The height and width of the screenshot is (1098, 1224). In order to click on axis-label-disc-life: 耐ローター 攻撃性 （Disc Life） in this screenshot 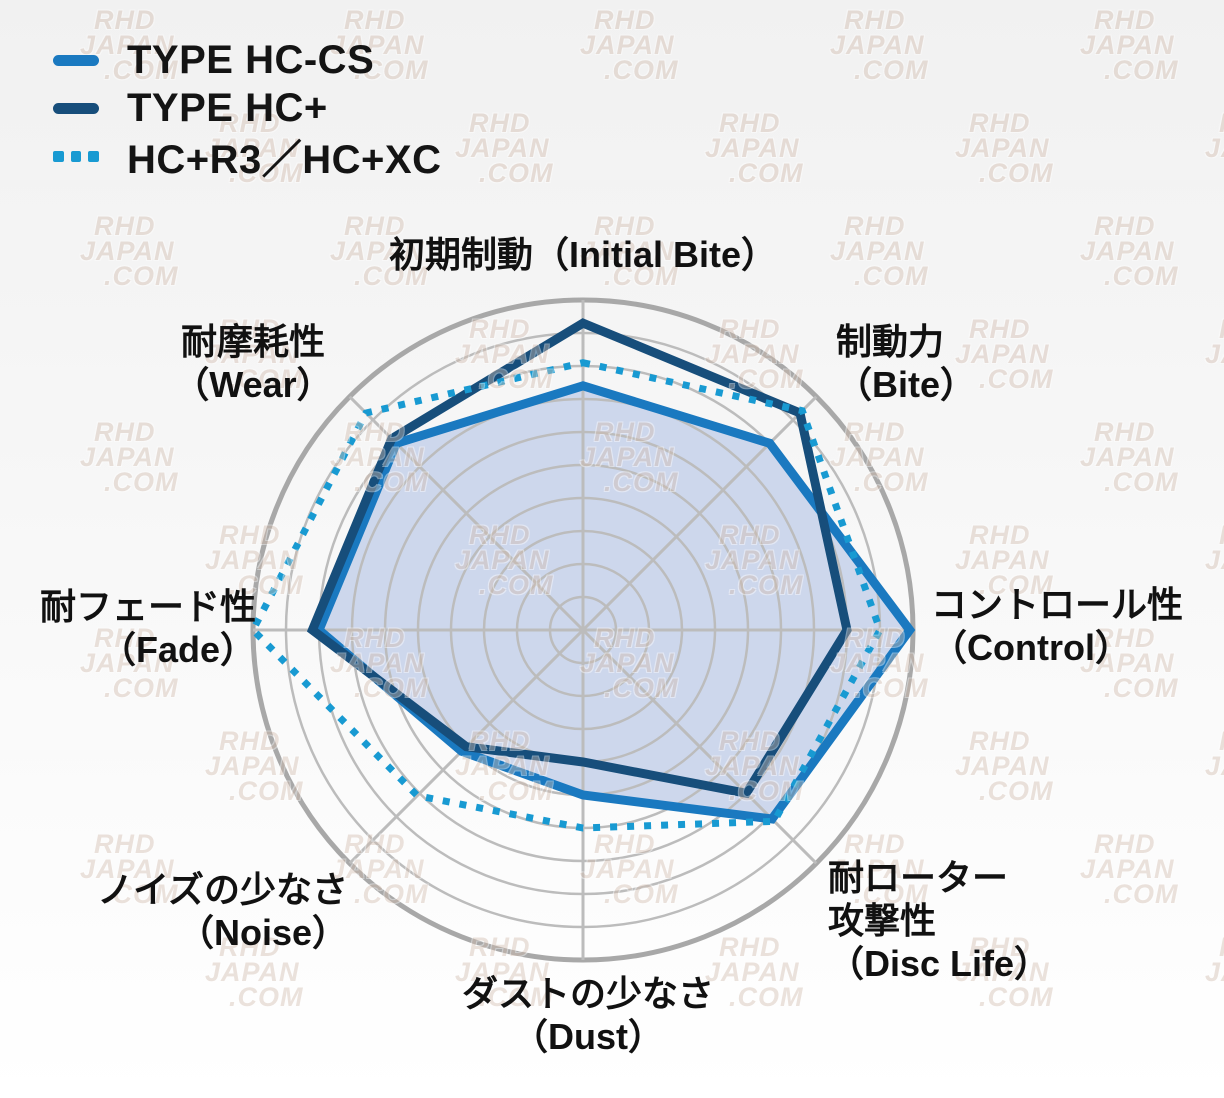, I will do `click(939, 920)`.